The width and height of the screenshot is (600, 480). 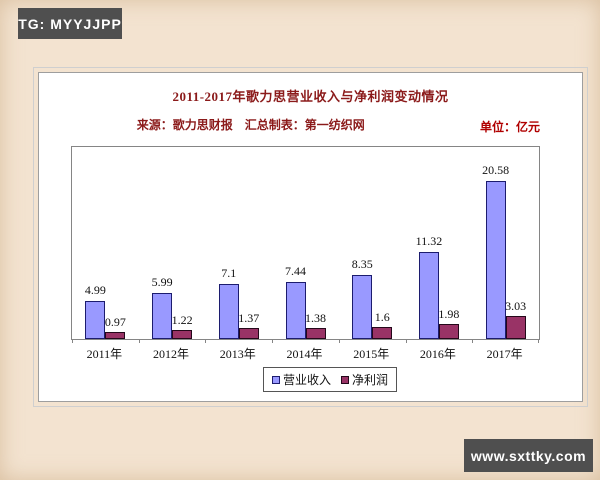 What do you see at coordinates (371, 354) in the screenshot?
I see `x-axis-label: 2015年` at bounding box center [371, 354].